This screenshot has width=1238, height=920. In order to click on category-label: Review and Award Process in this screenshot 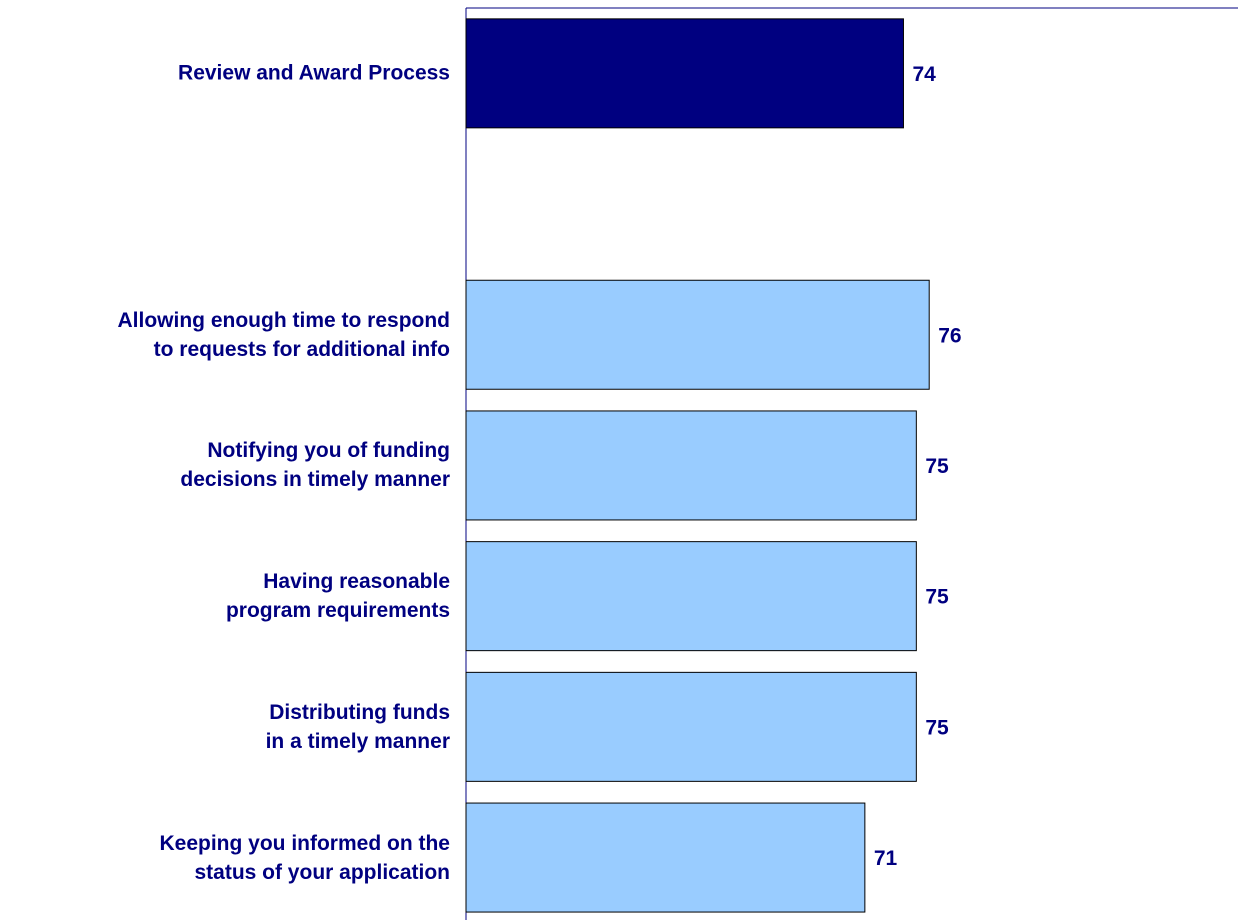, I will do `click(314, 73)`.